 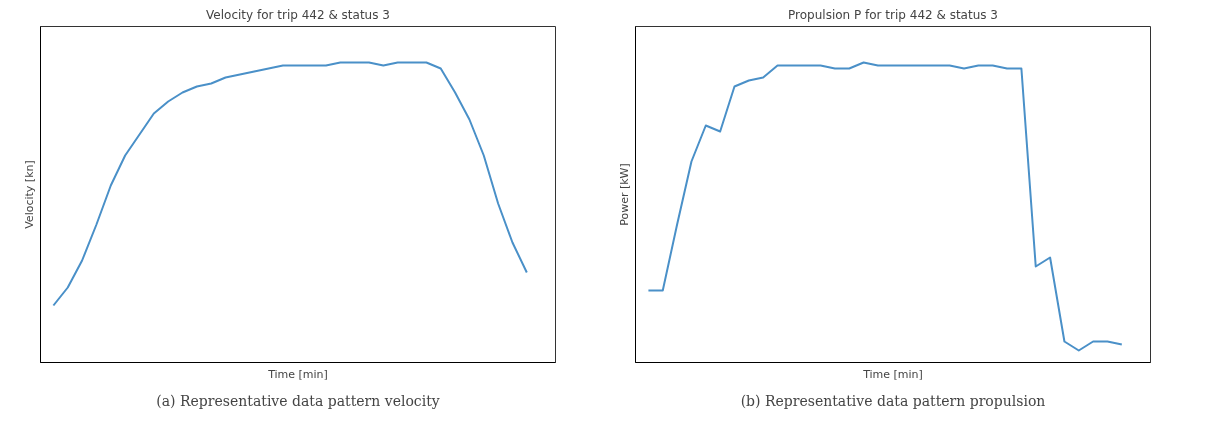 What do you see at coordinates (893, 14) in the screenshot?
I see `chart-title: Propulsion P for trip 442 & status 3` at bounding box center [893, 14].